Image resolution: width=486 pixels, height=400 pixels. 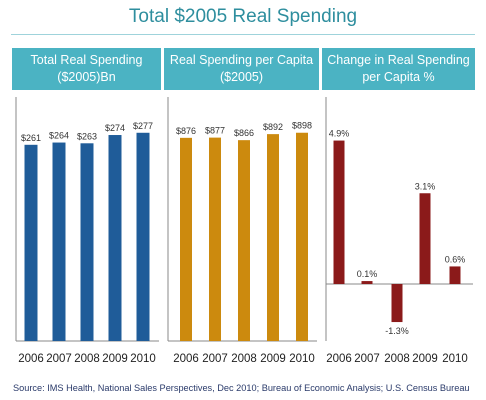 What do you see at coordinates (186, 131) in the screenshot?
I see `data-label: $876` at bounding box center [186, 131].